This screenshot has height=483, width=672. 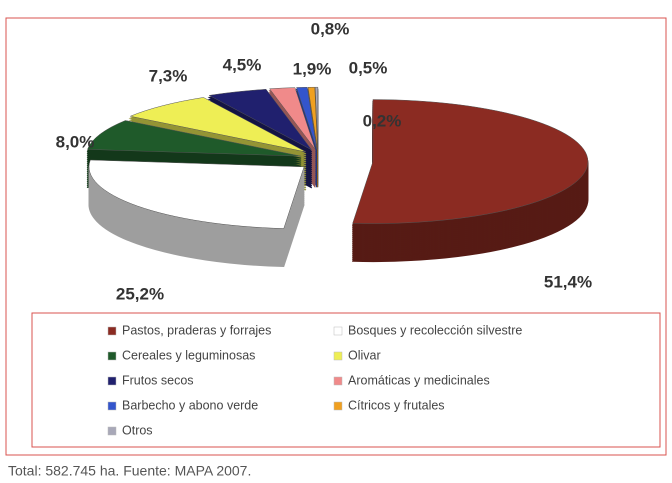 I want to click on source-note: Total: 582.745 ha. Fuente: MAPA 2007., so click(x=129, y=471).